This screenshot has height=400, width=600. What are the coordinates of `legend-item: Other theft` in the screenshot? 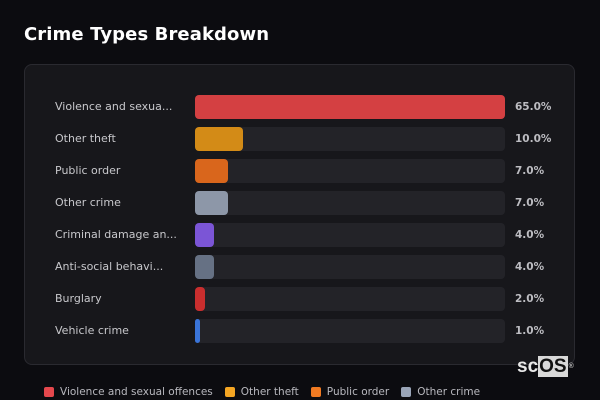 It's located at (261, 392).